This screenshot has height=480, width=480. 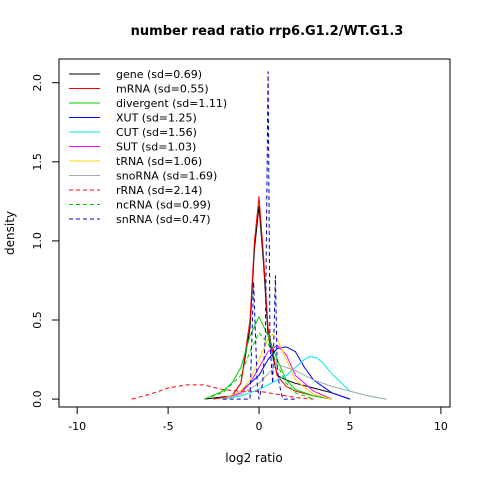 I want to click on series-line-divergent, so click(x=268, y=358).